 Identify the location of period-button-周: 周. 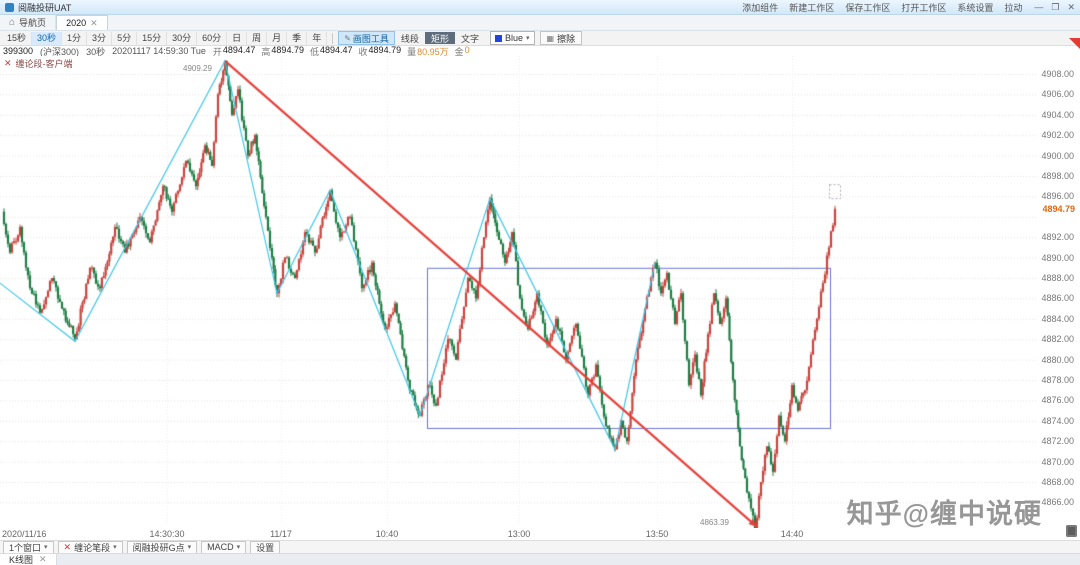
(257, 38).